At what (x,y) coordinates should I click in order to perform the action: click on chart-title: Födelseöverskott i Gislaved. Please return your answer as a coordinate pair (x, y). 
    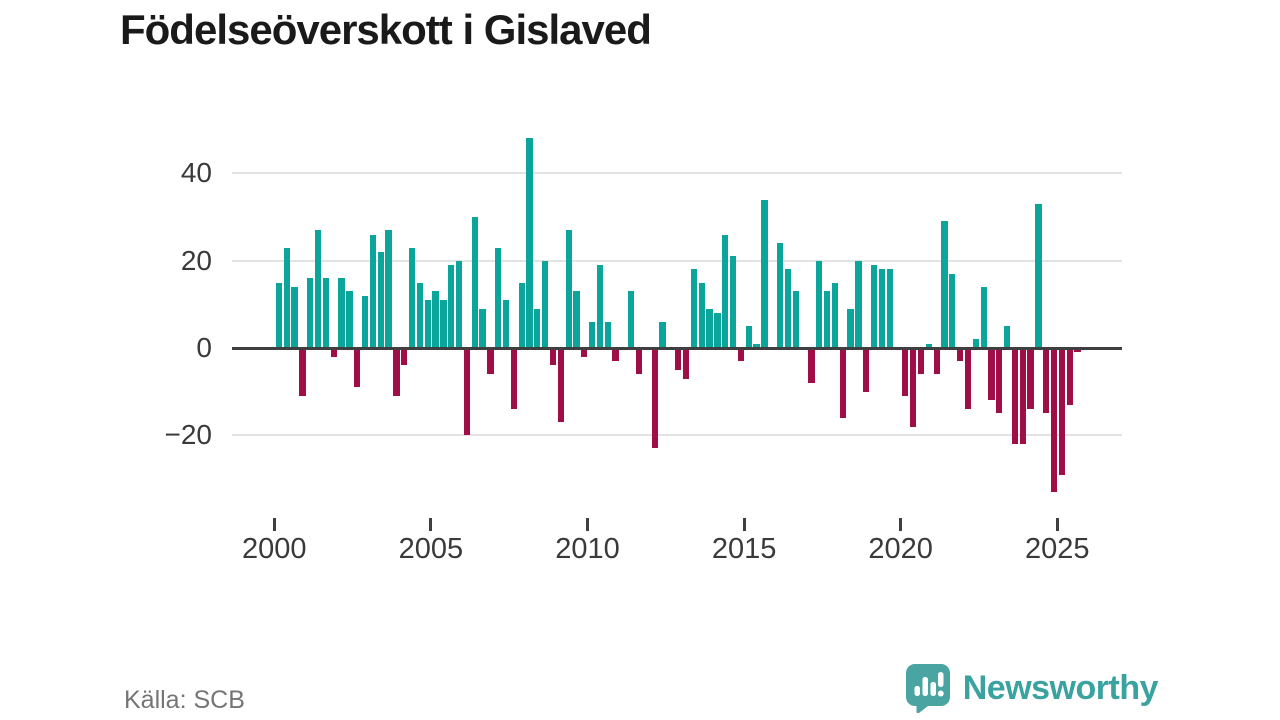
    Looking at the image, I should click on (386, 29).